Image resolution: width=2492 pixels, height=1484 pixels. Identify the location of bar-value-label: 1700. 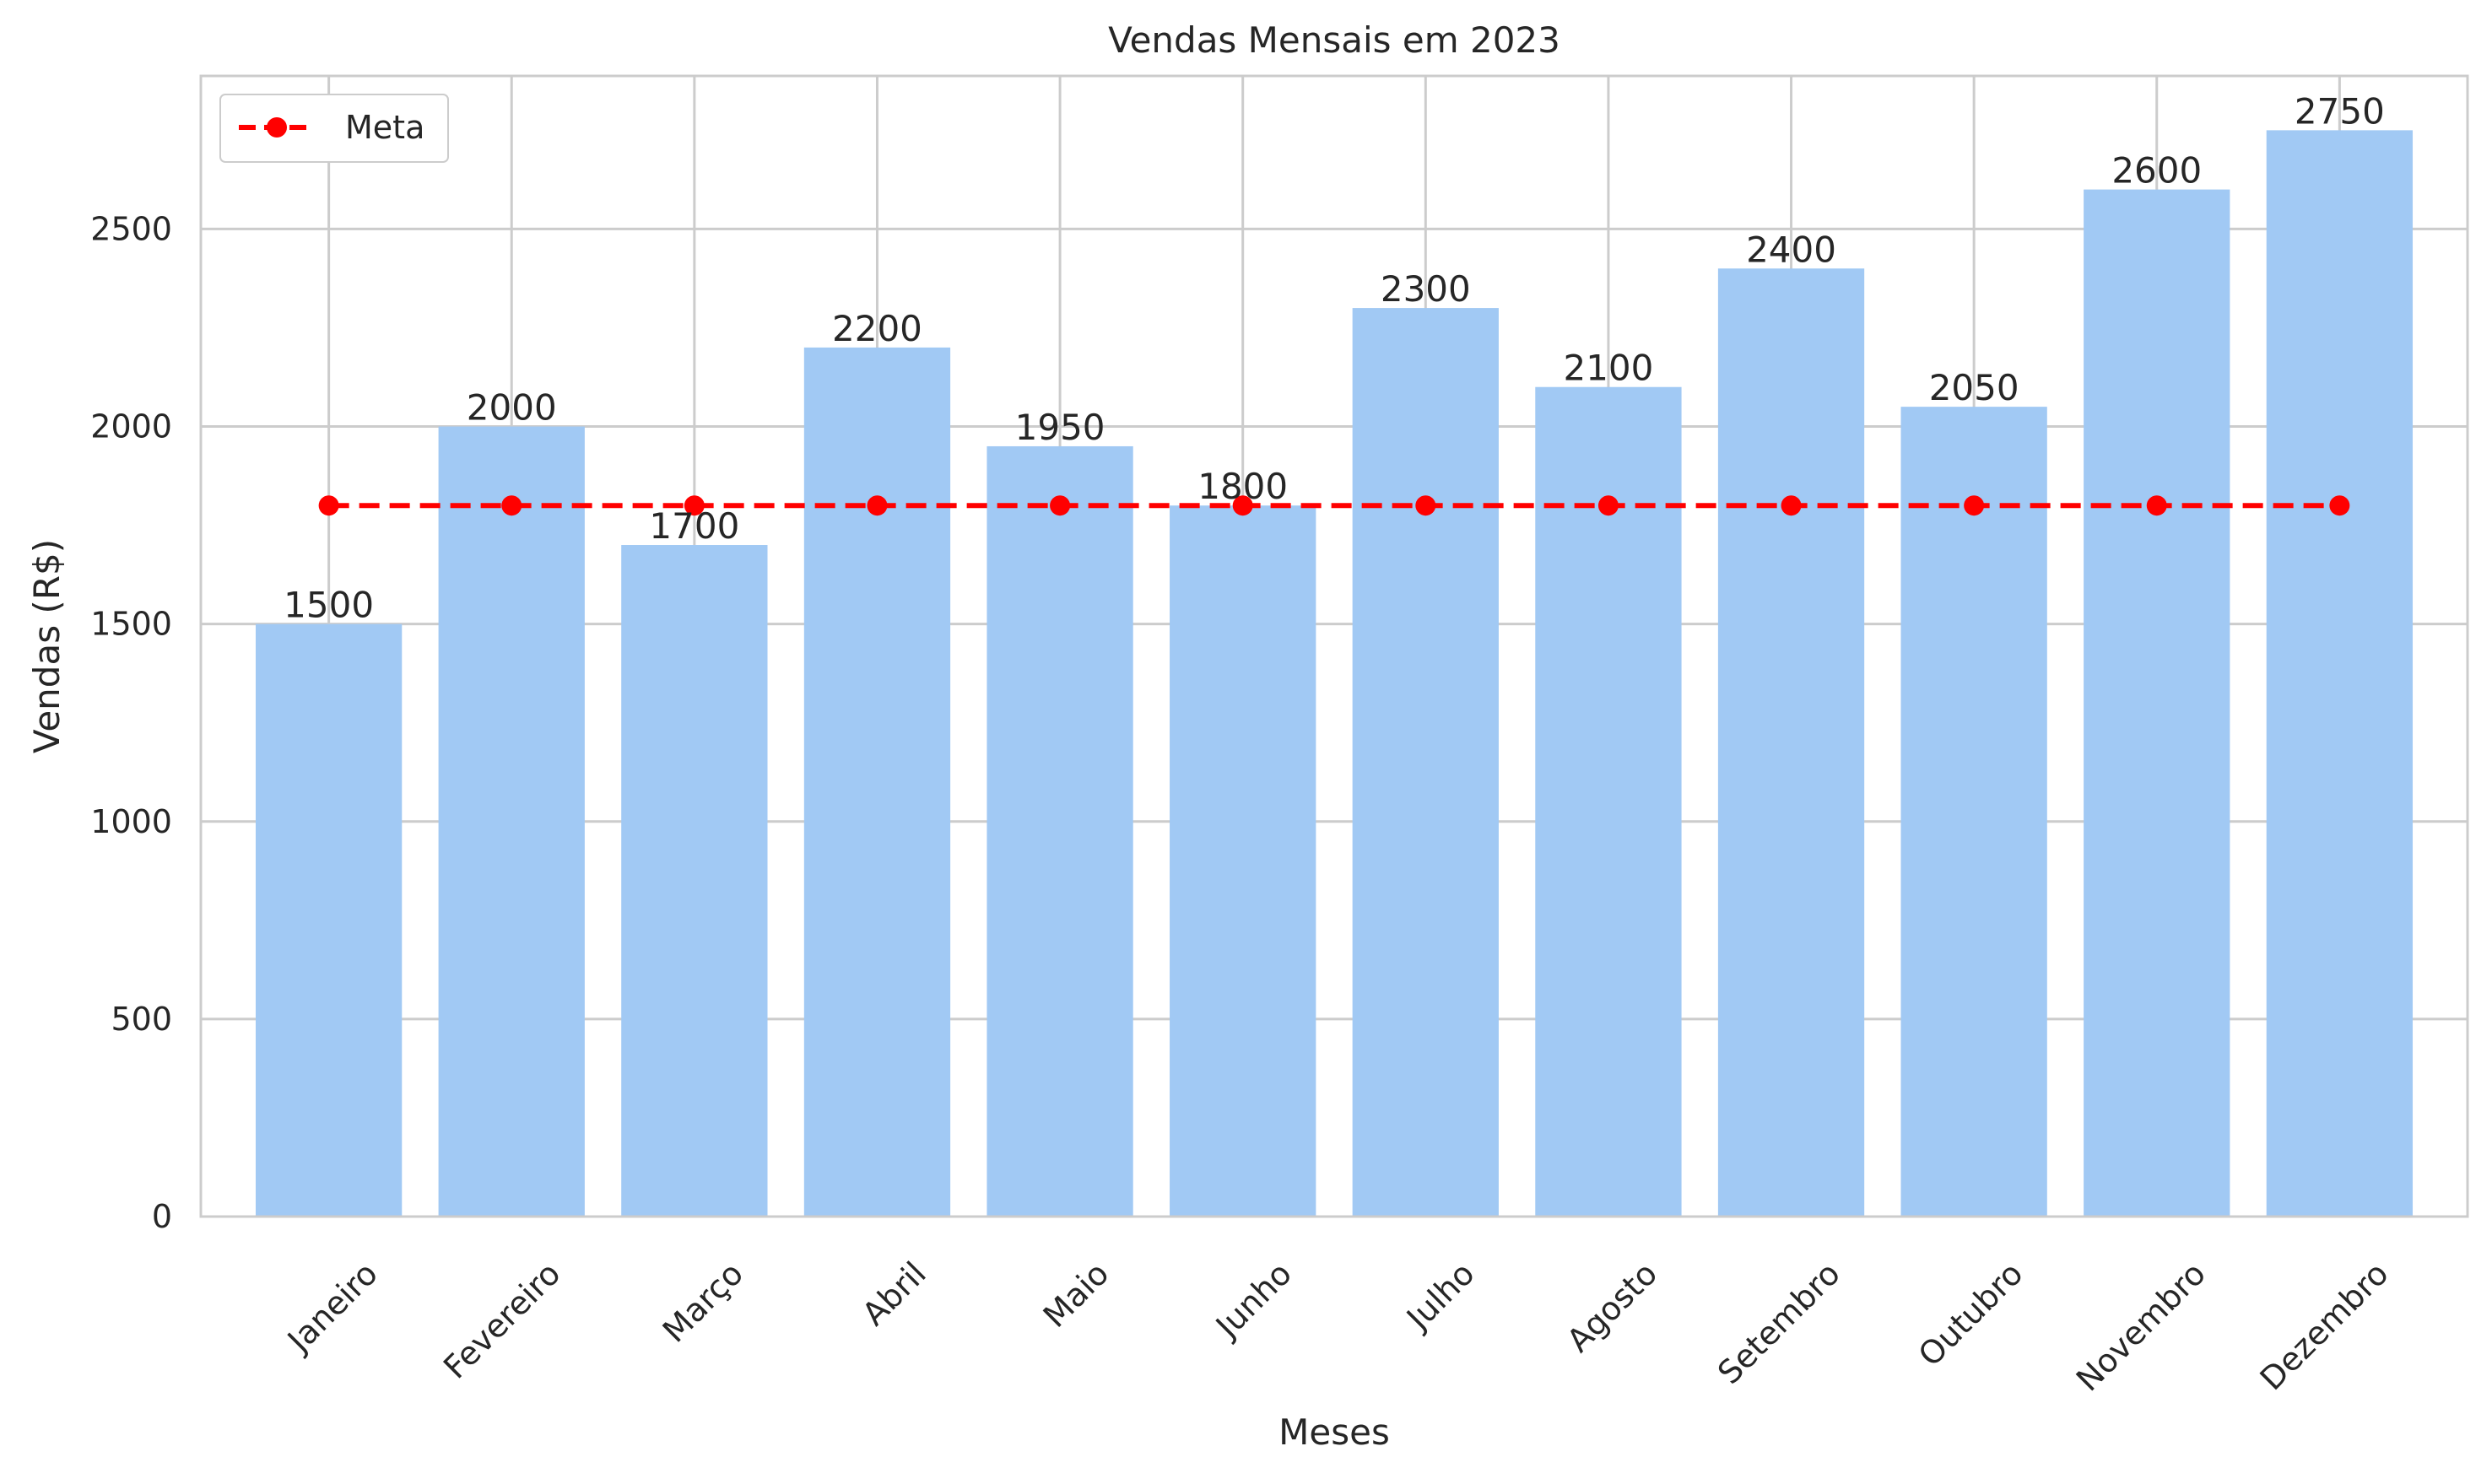
(694, 526).